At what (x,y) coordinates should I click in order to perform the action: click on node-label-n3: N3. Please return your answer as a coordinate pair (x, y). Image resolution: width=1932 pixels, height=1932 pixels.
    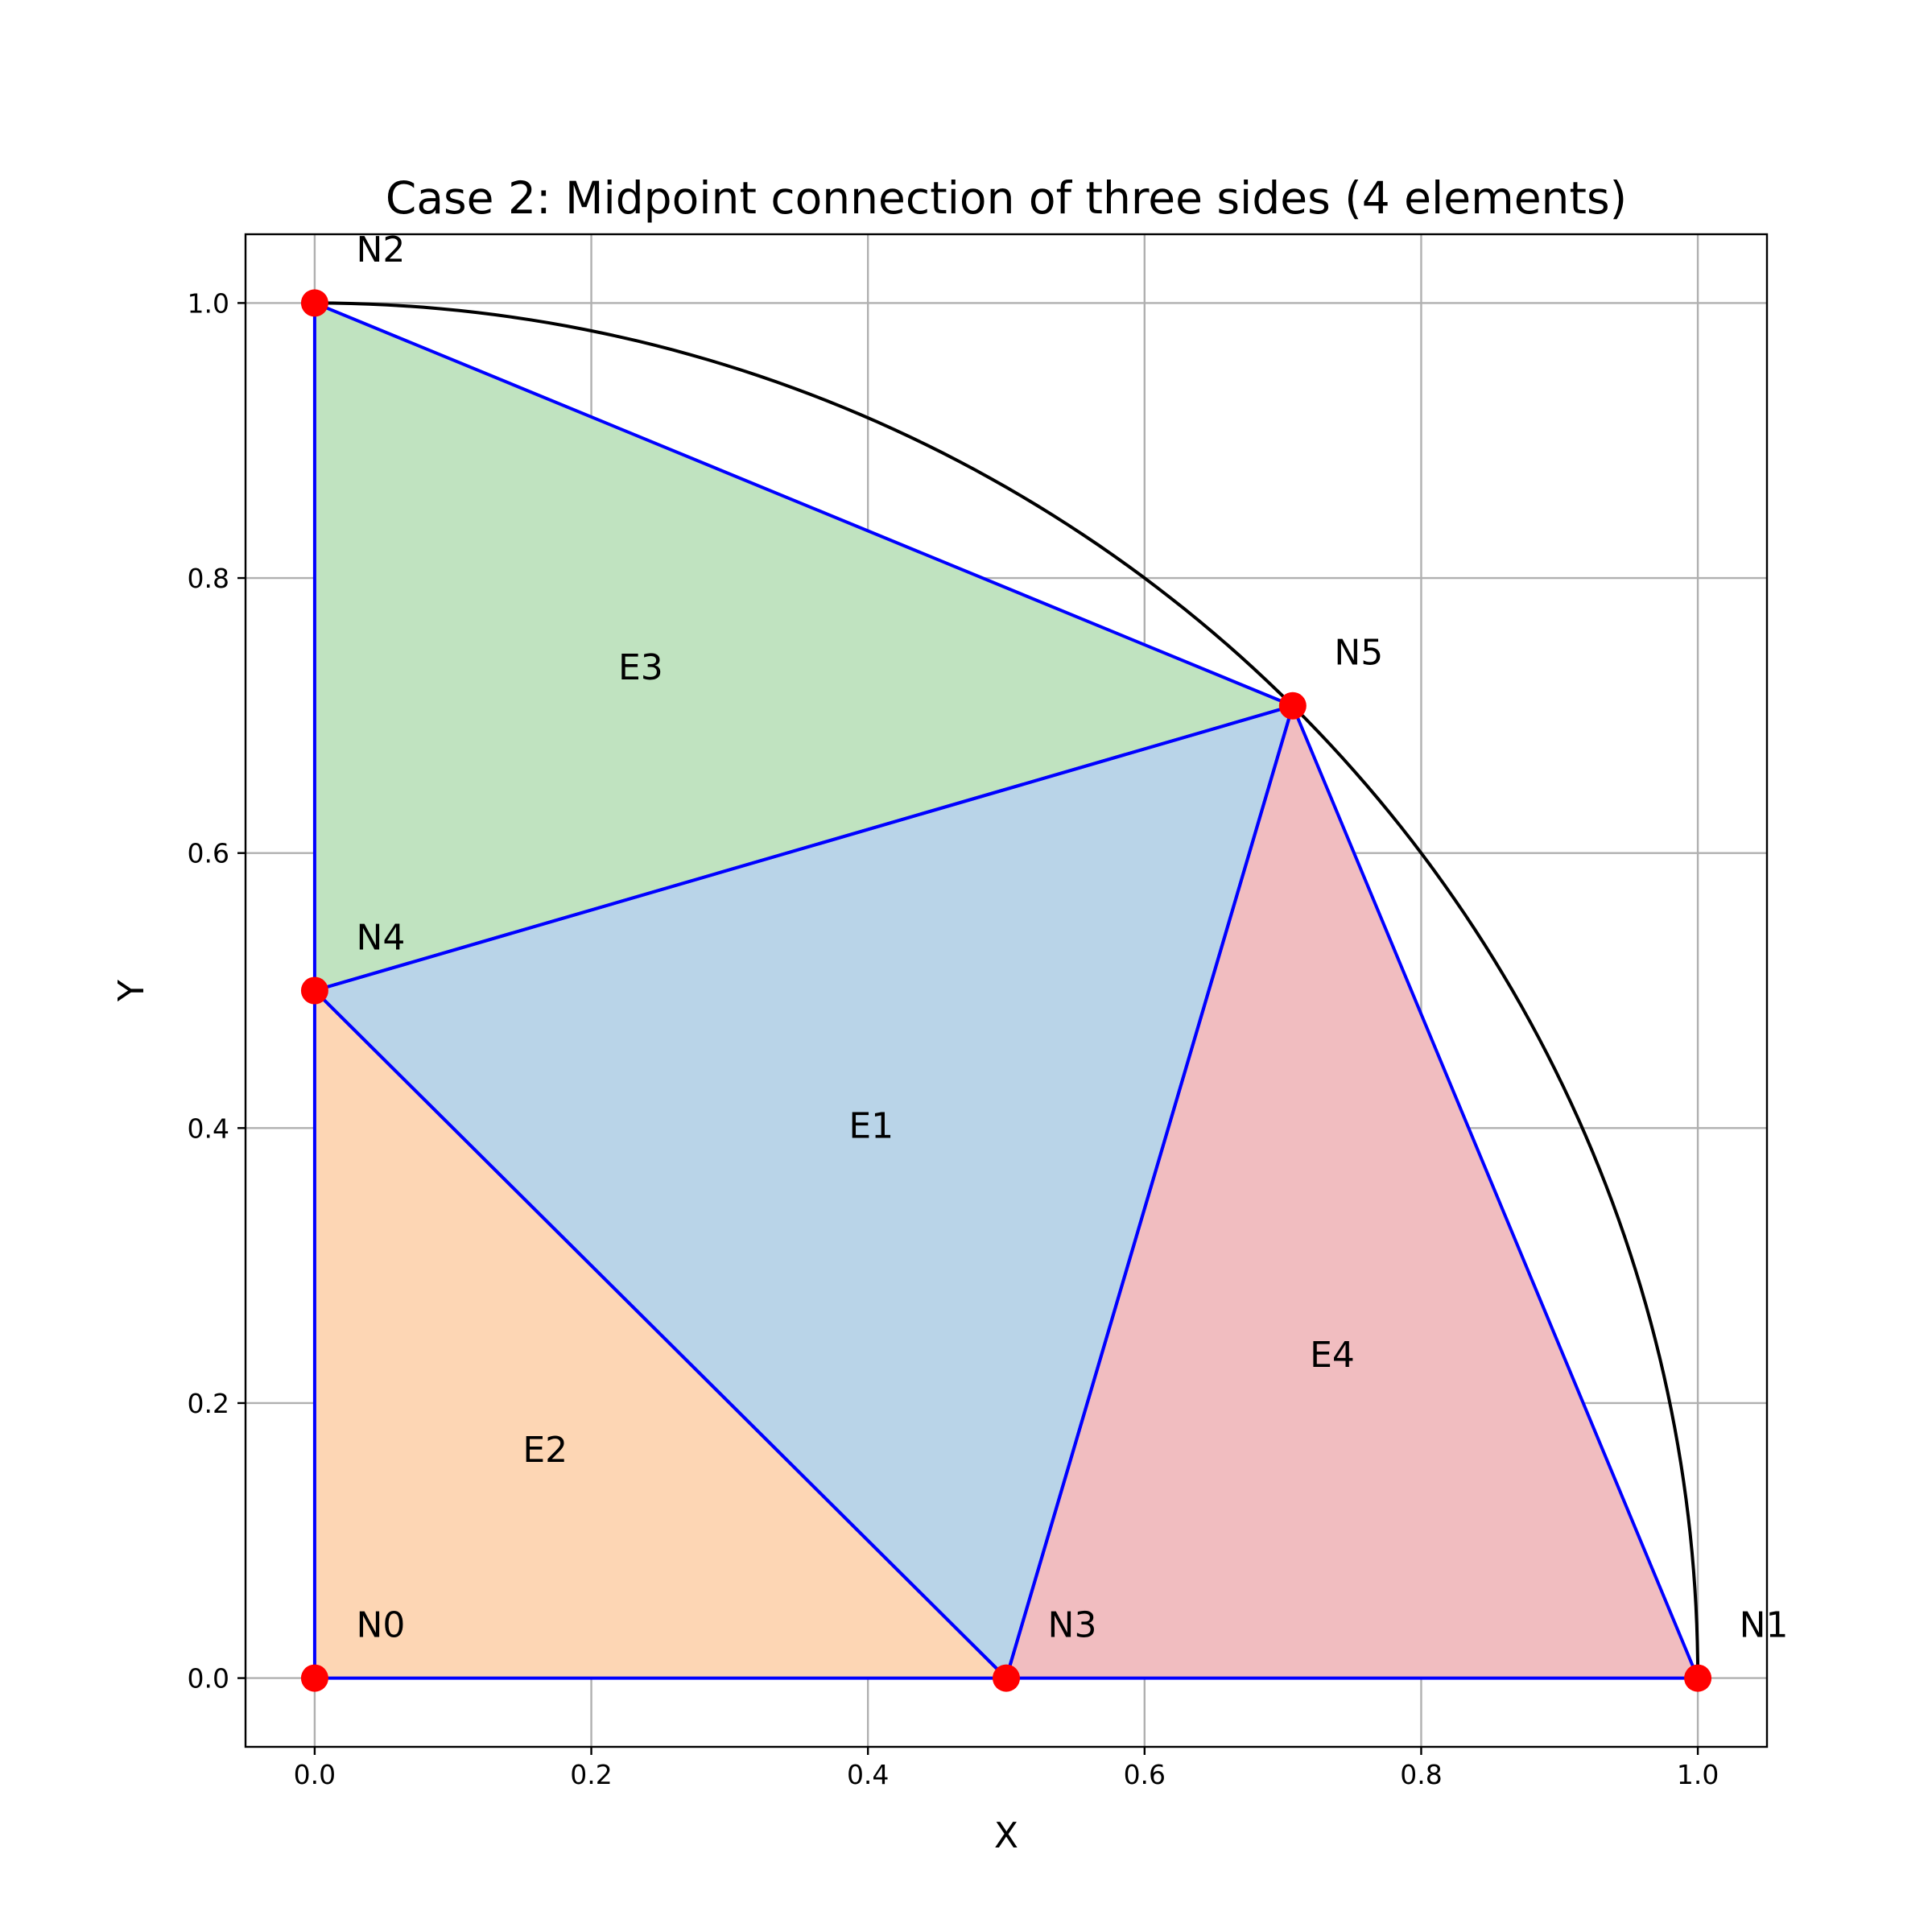
    Looking at the image, I should click on (1072, 1624).